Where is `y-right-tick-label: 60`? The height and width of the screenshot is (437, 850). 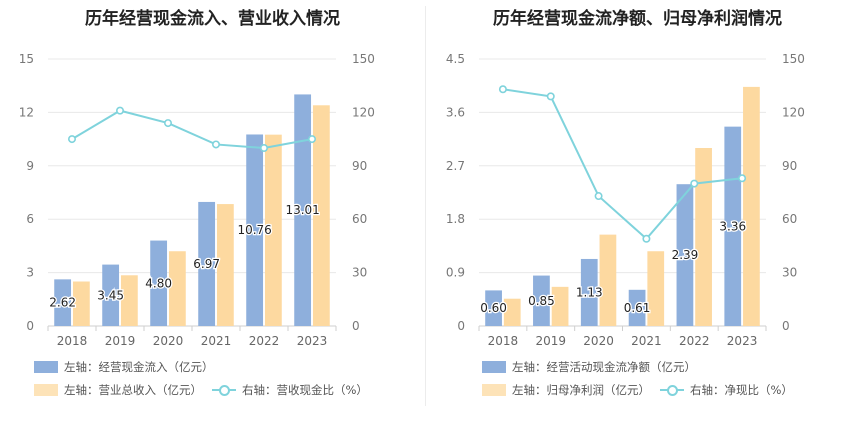
y-right-tick-label: 60 is located at coordinates (789, 219).